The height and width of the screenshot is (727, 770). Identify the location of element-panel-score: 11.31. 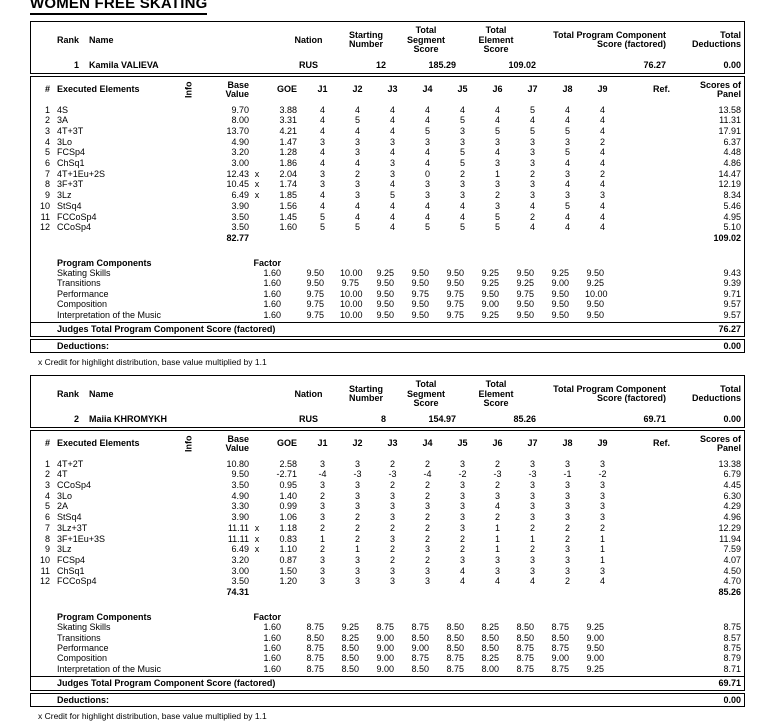
(730, 120).